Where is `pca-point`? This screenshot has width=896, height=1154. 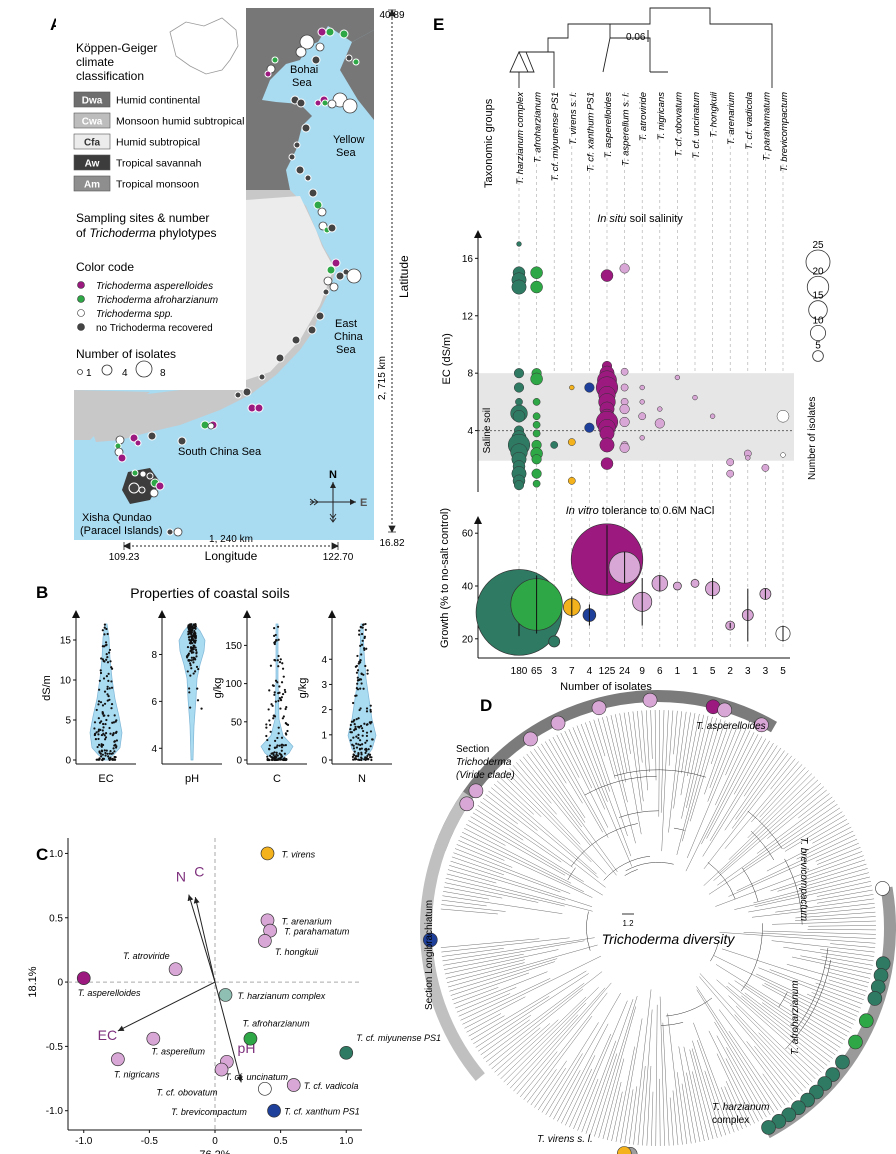
pca-point is located at coordinates (83, 978).